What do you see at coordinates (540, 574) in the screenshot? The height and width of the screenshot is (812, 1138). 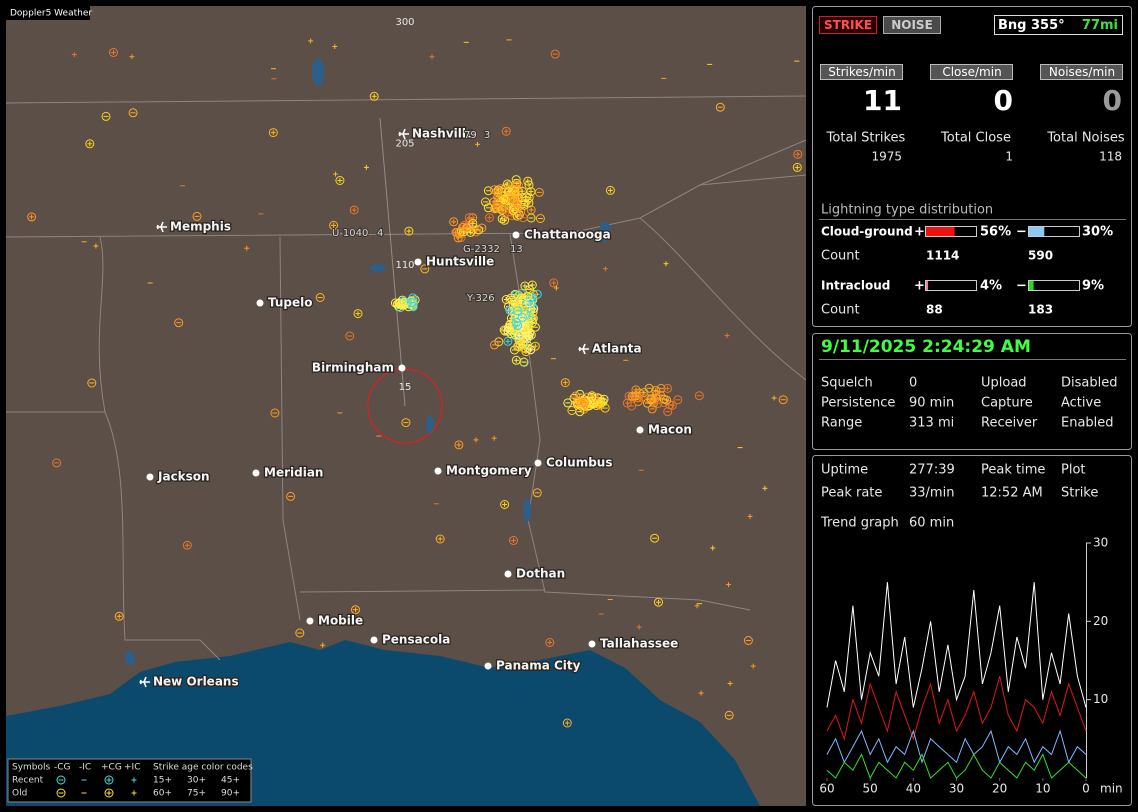 I see `city-label: Dothan` at bounding box center [540, 574].